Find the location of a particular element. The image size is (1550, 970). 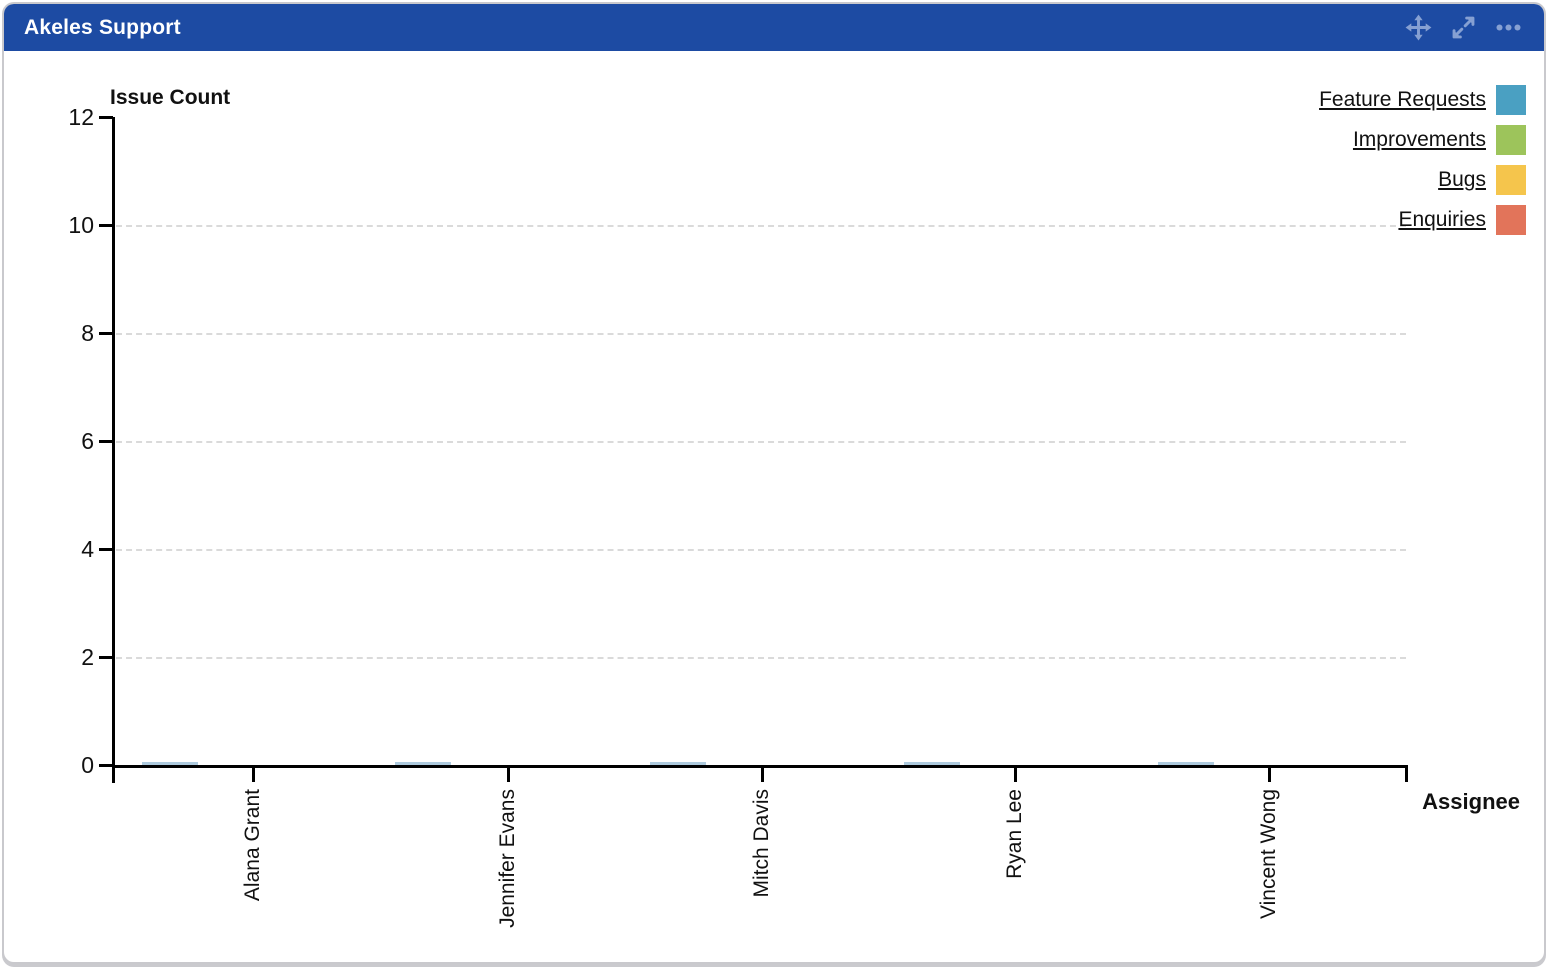

legend-item-bugs: Bugs is located at coordinates (1422, 180).